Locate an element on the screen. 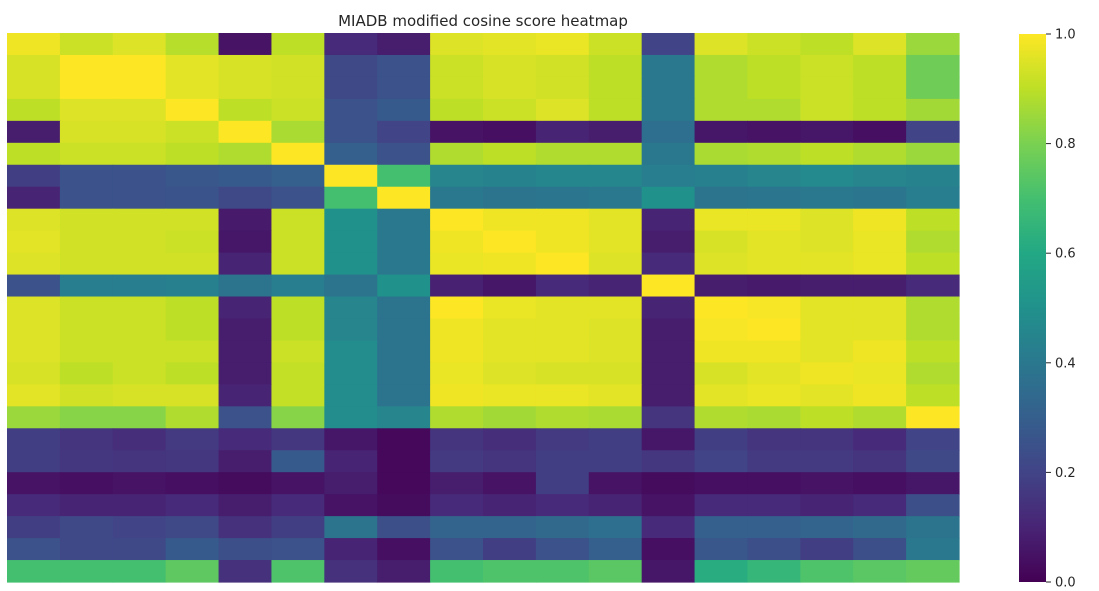 Image resolution: width=1099 pixels, height=591 pixels. heatmap-cell-r12-c13 is located at coordinates (721, 308).